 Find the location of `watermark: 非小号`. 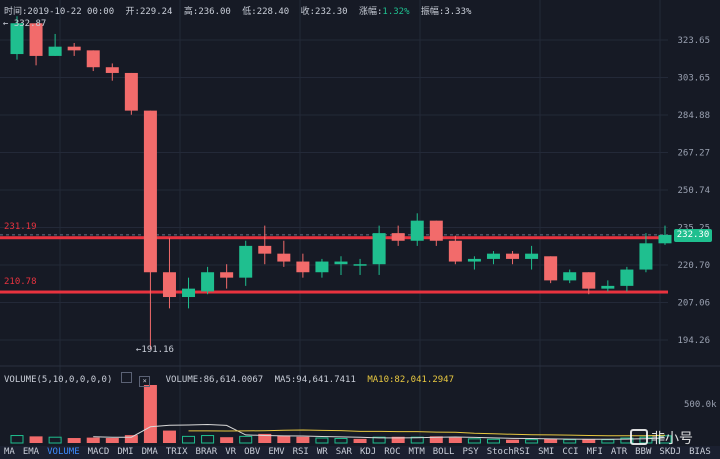

watermark: 非小号 is located at coordinates (661, 438).